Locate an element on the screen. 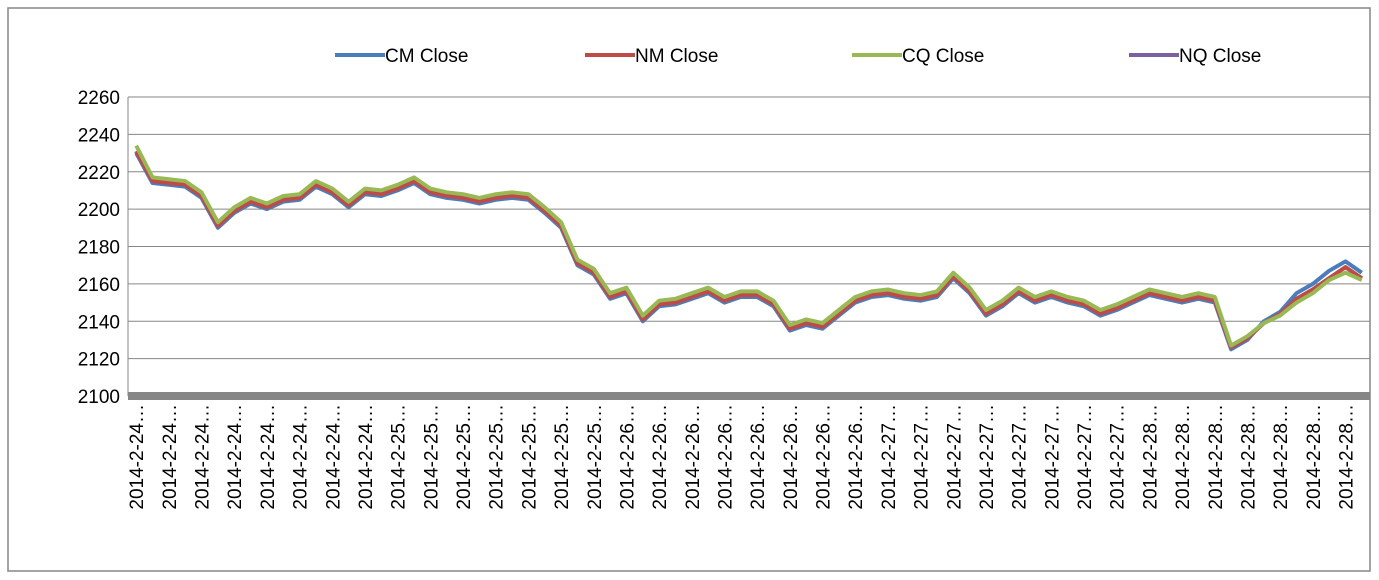  y-tick-label: 2100 is located at coordinates (99, 397).